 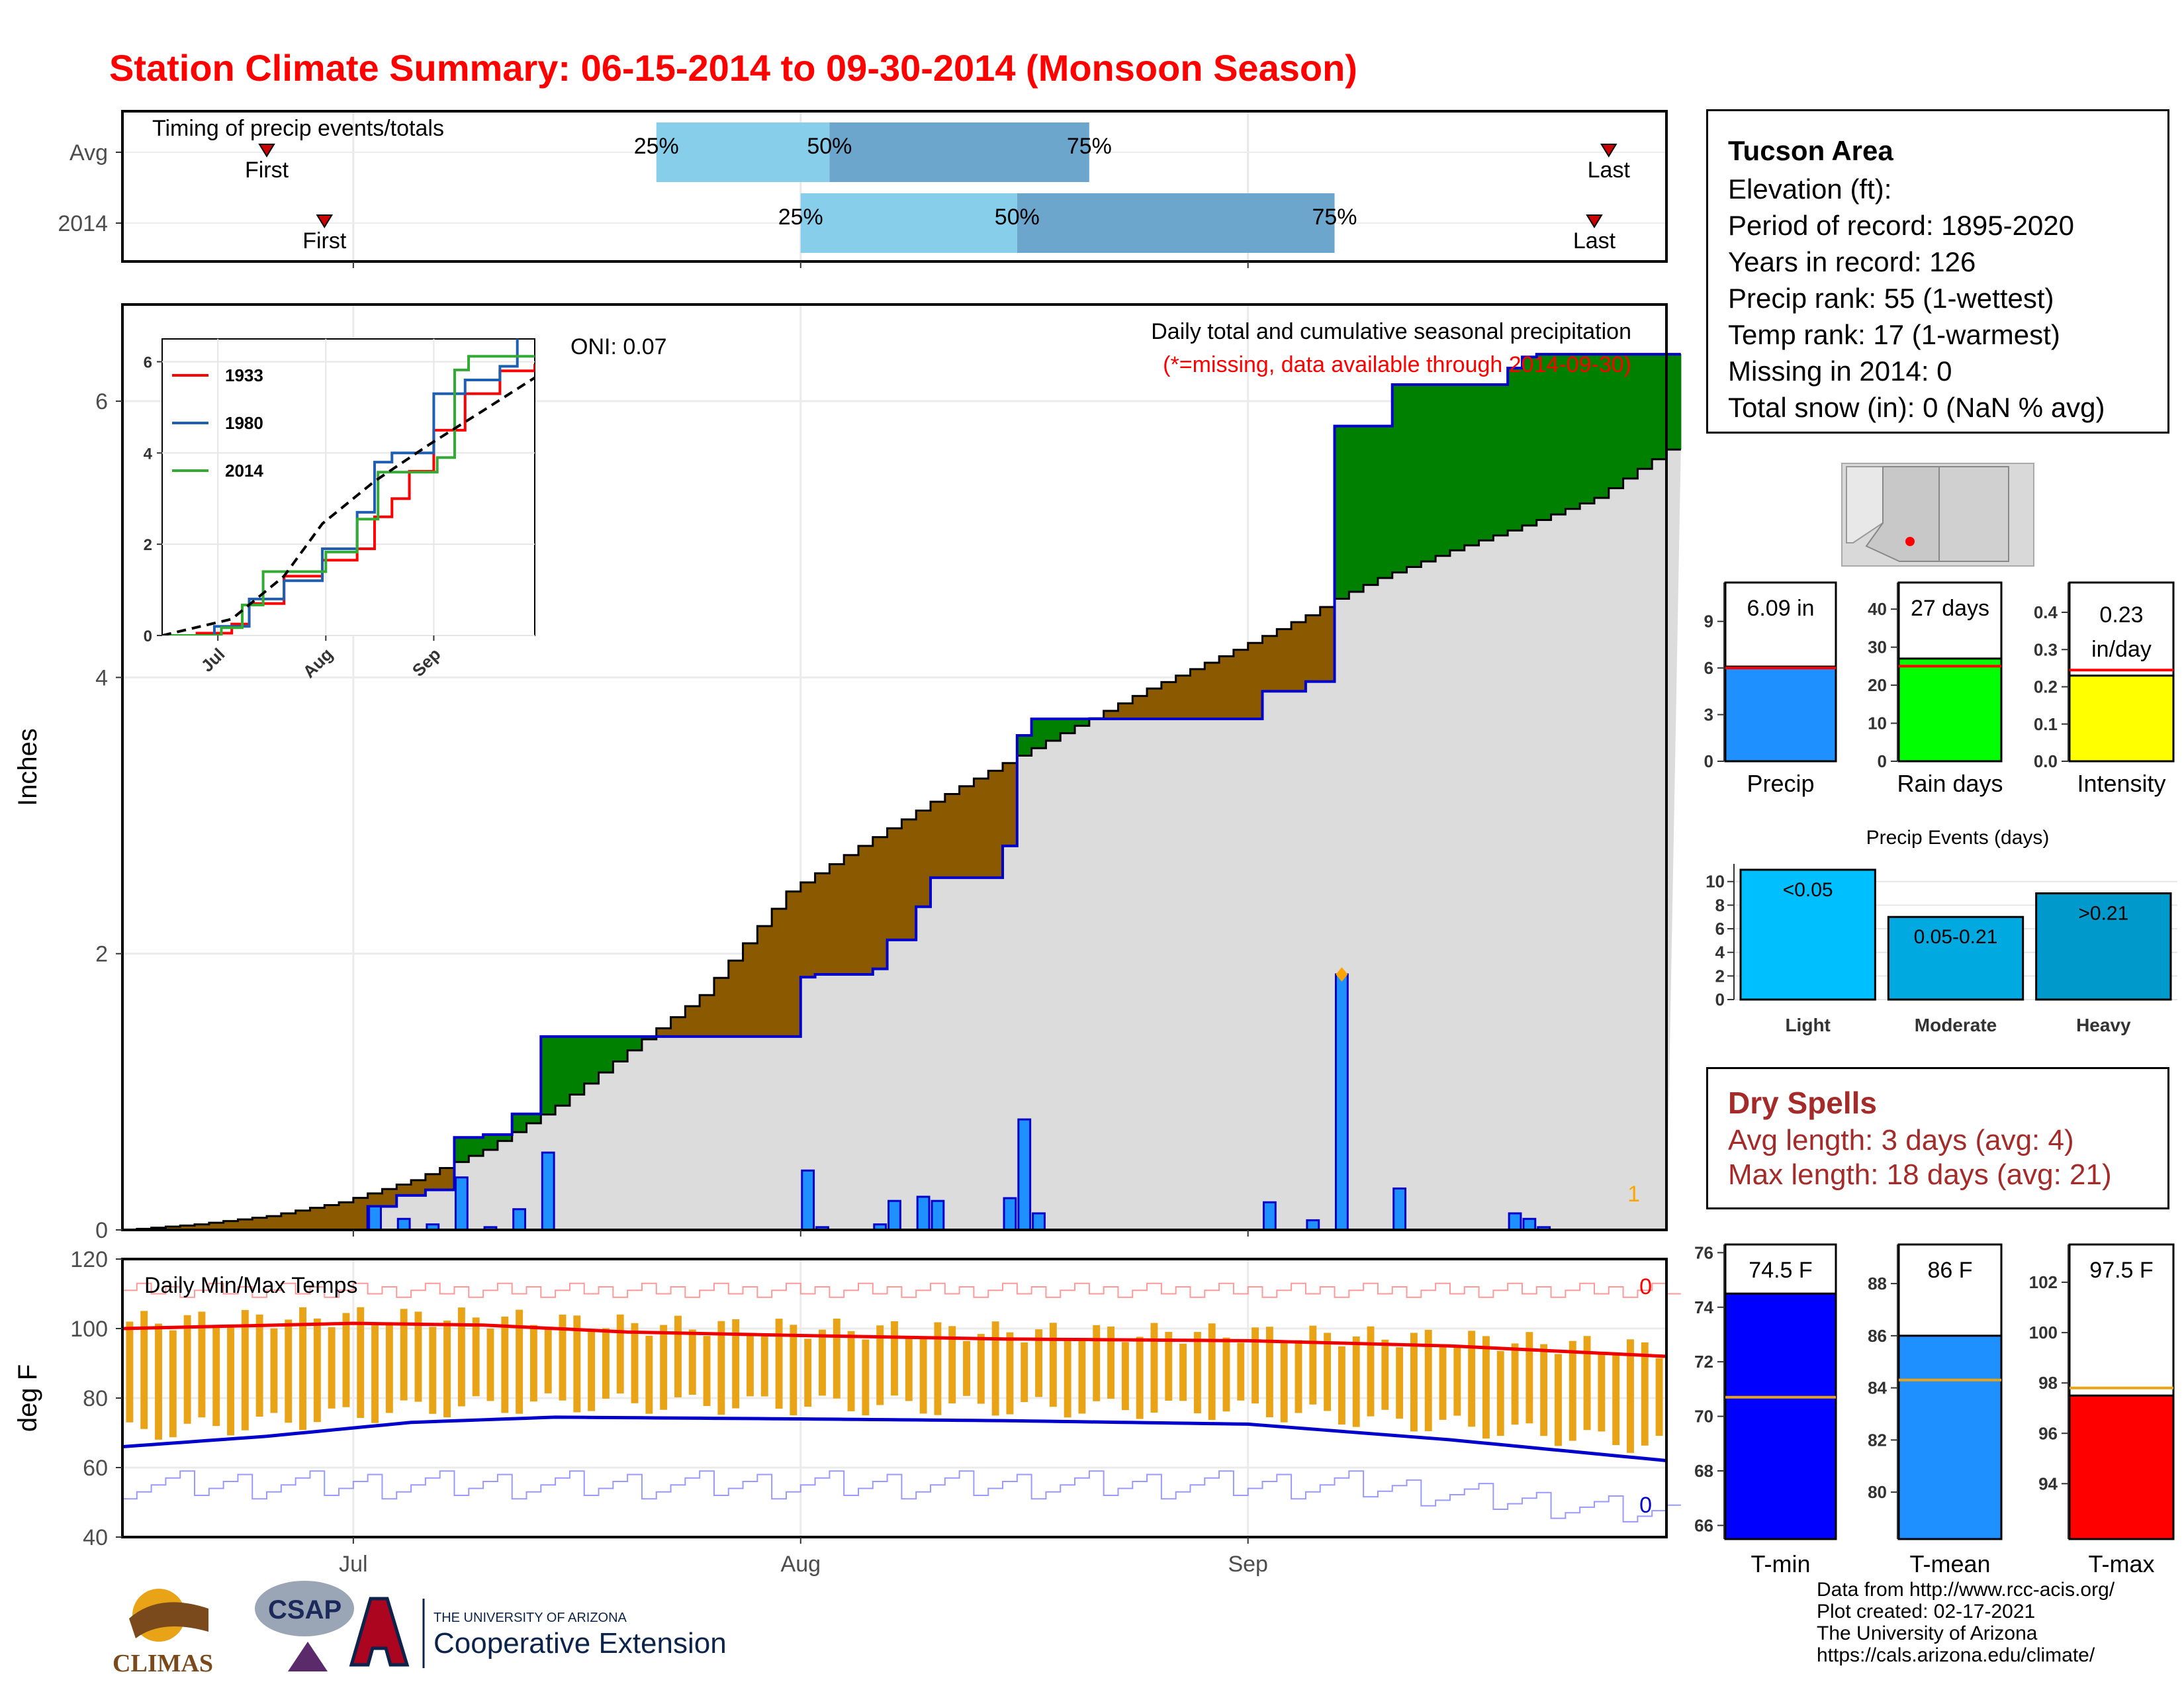 I want to click on credit-line: Data from http://www.rcc-acis.org/, so click(x=1966, y=1590).